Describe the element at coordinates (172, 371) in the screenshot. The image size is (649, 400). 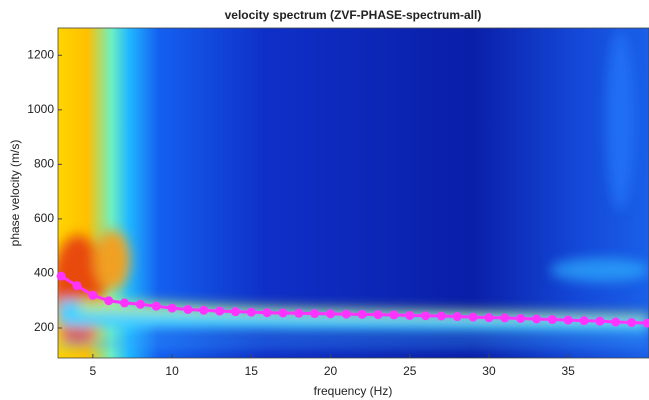
I see `x-tick-label: 10` at that location.